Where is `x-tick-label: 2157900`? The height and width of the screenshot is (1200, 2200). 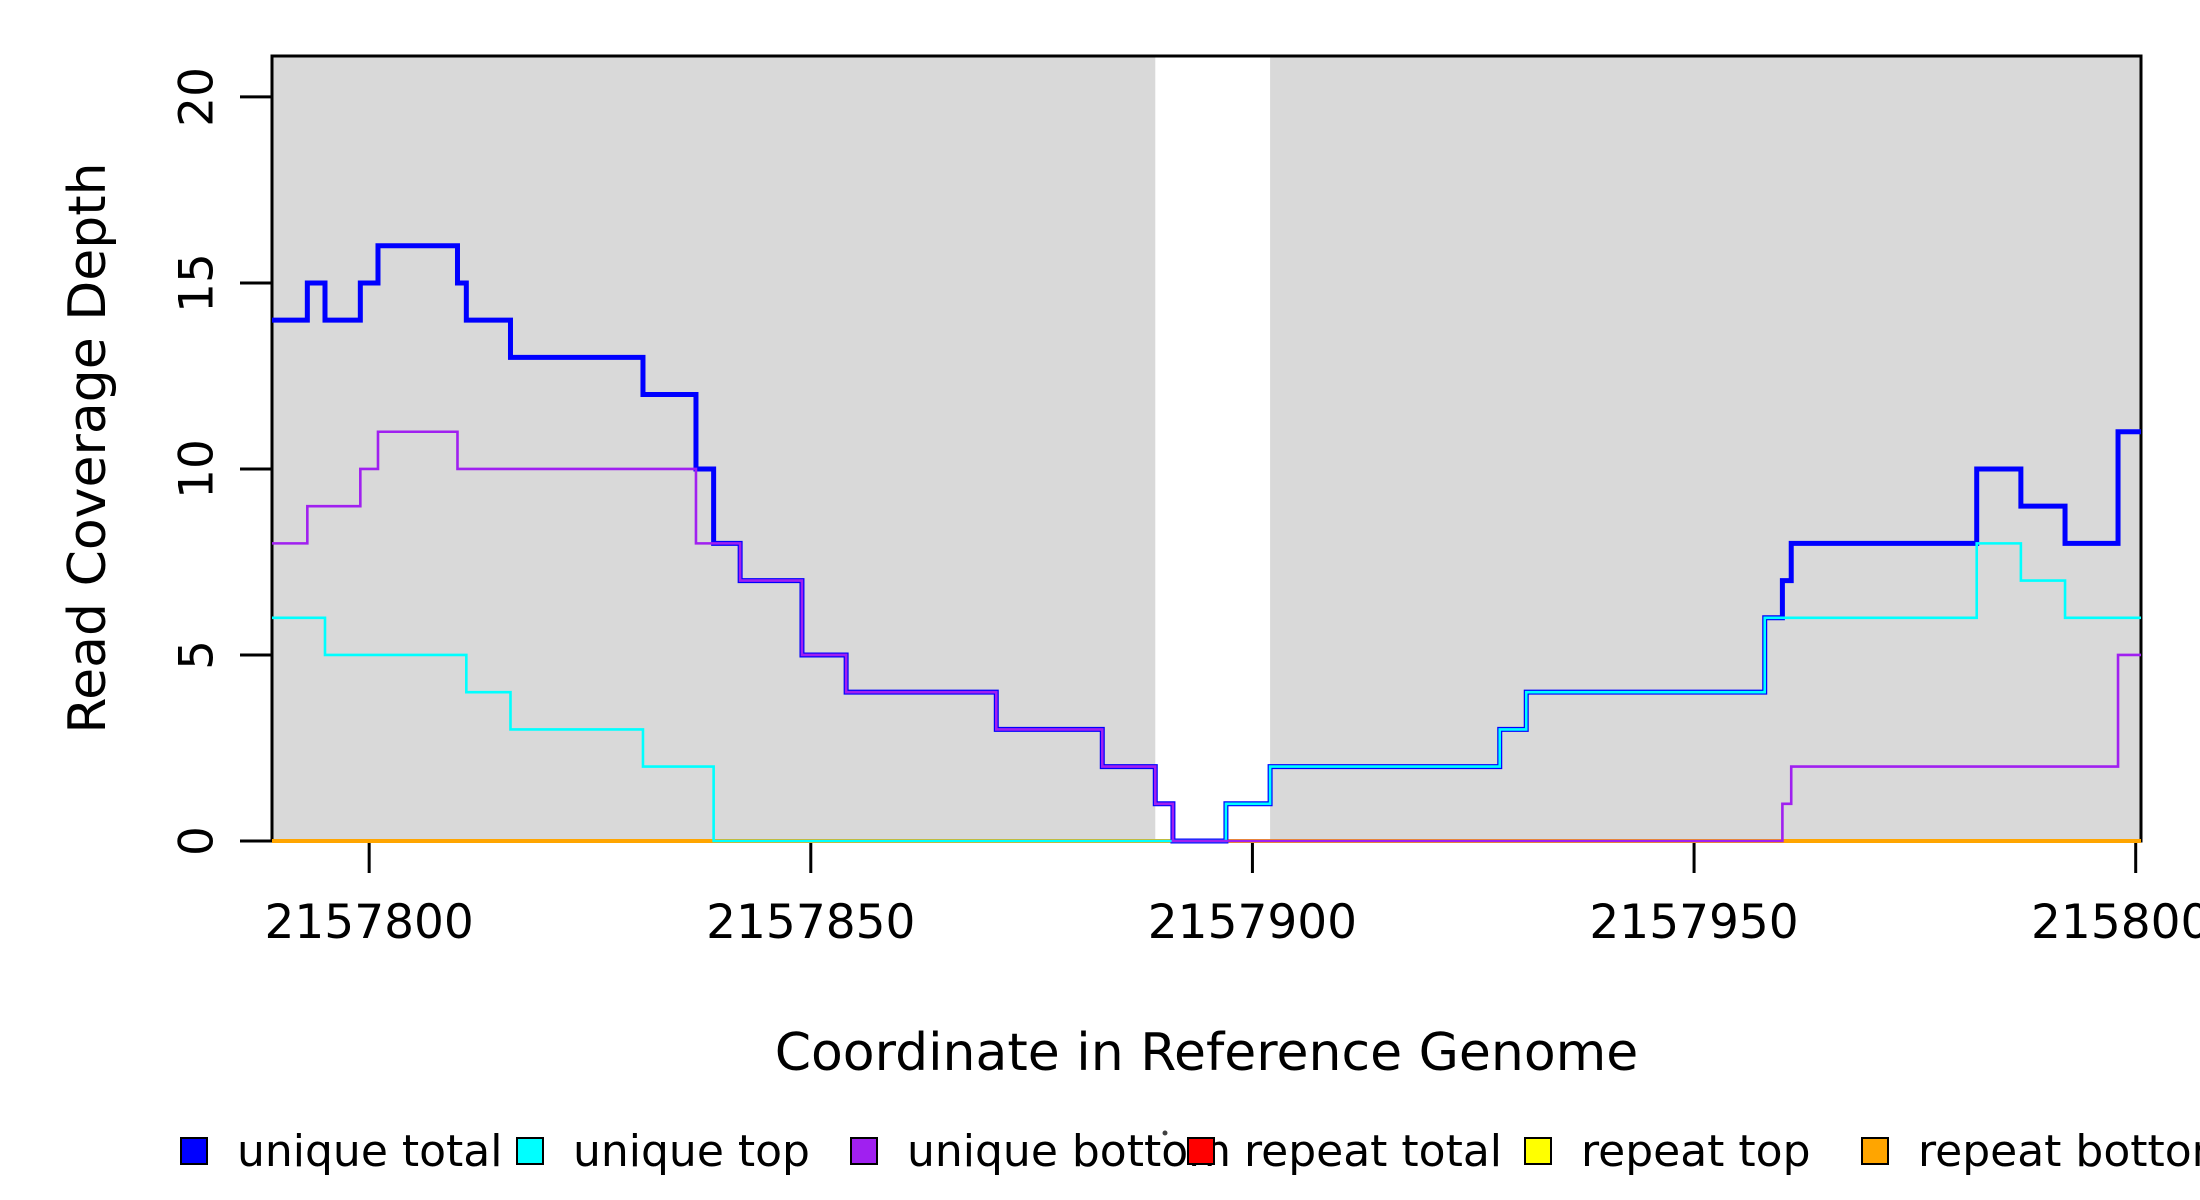 x-tick-label: 2157900 is located at coordinates (1252, 922).